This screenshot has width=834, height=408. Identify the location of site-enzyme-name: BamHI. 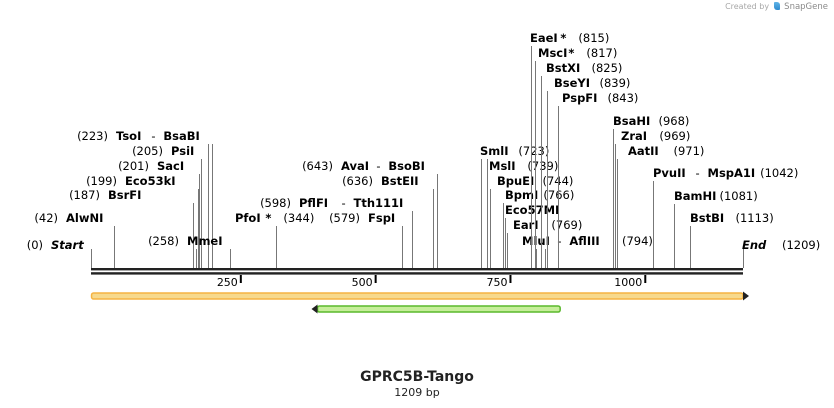
(695, 196).